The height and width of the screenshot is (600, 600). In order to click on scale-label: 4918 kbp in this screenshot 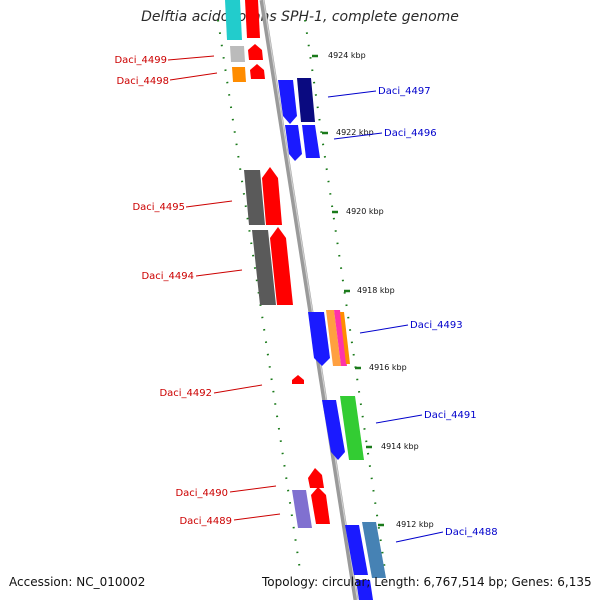, I will do `click(376, 290)`.